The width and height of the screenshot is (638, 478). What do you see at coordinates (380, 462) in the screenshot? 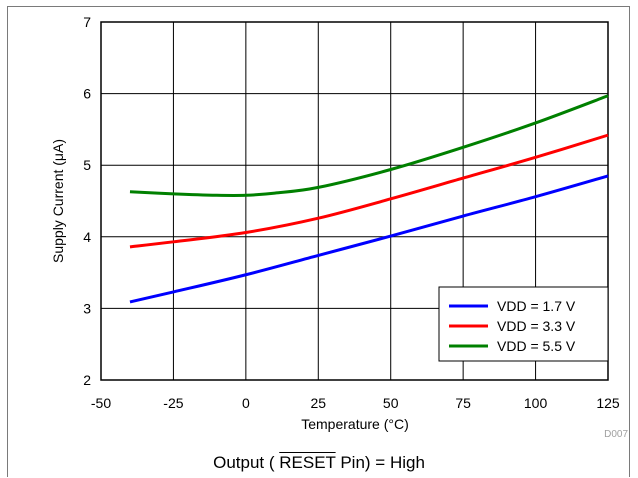
I see `caption-suffix: Pin) = High` at bounding box center [380, 462].